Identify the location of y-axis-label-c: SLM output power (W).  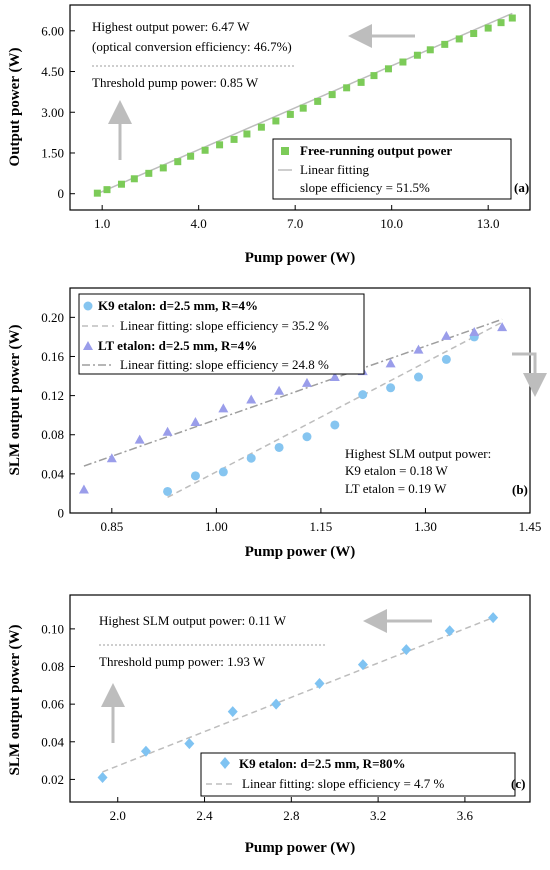
(15, 700).